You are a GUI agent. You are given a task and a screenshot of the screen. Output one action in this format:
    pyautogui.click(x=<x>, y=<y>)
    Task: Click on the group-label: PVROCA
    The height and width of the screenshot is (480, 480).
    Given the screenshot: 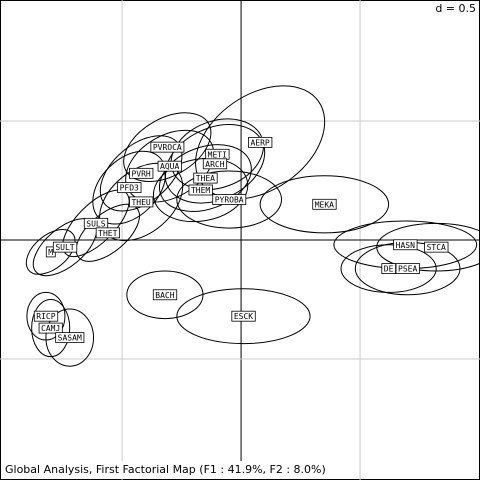 What is the action you would take?
    pyautogui.click(x=167, y=147)
    